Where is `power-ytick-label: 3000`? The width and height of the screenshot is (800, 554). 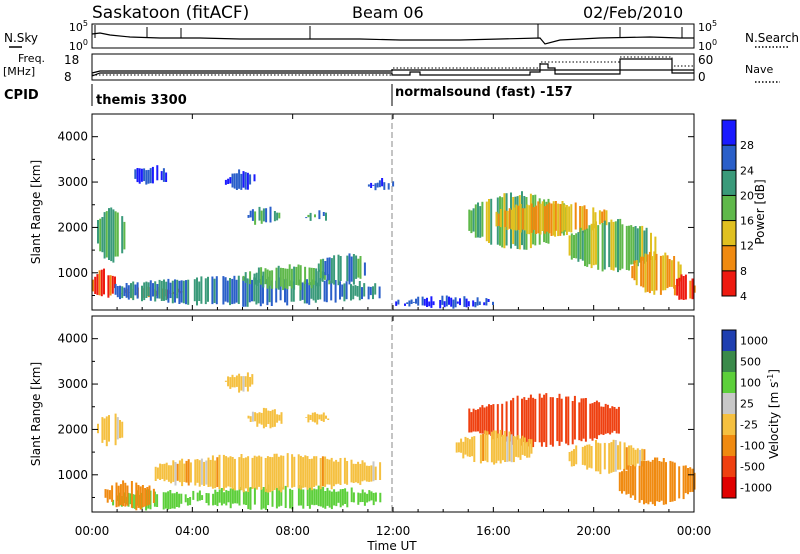 power-ytick-label: 3000 is located at coordinates (72, 182).